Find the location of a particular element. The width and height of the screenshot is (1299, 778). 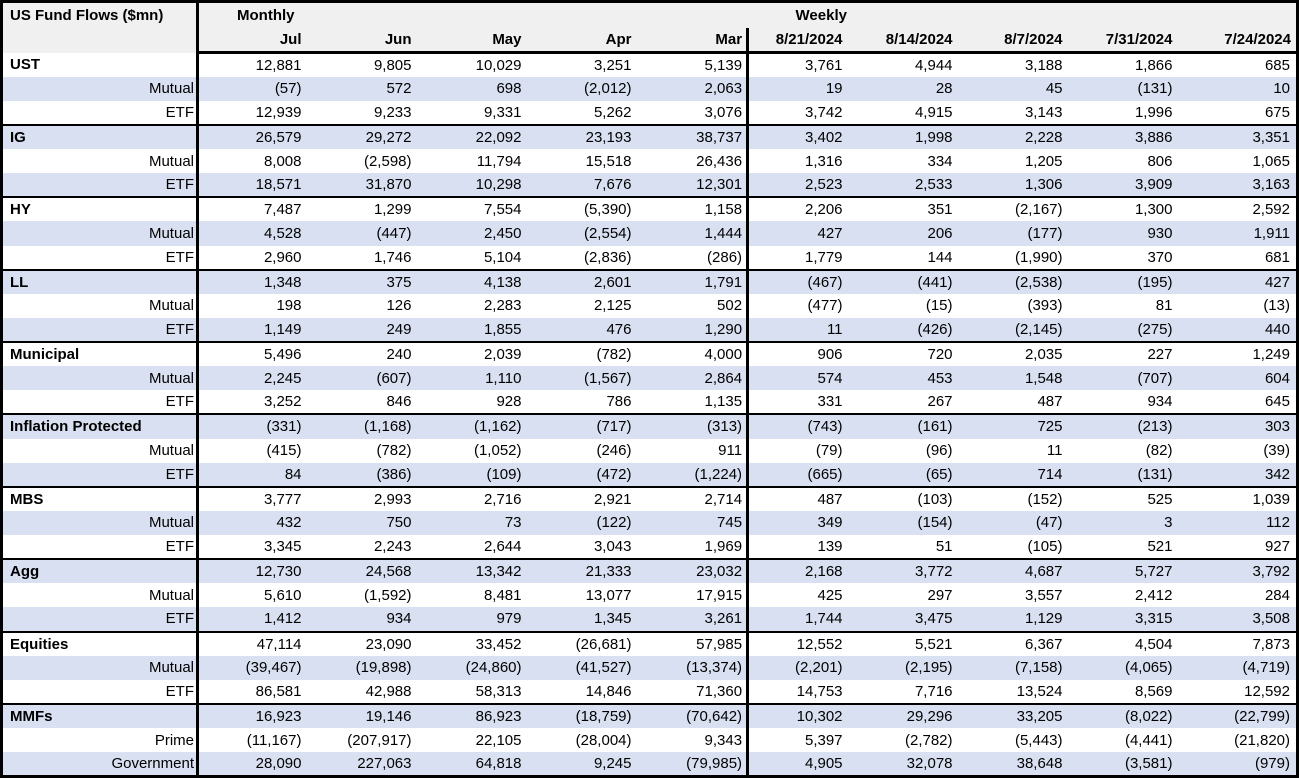

value-cell: 934 is located at coordinates (1160, 402).